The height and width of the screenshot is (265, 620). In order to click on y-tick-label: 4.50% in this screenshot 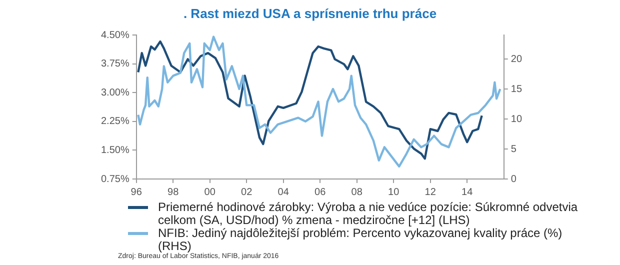, I will do `click(115, 35)`.